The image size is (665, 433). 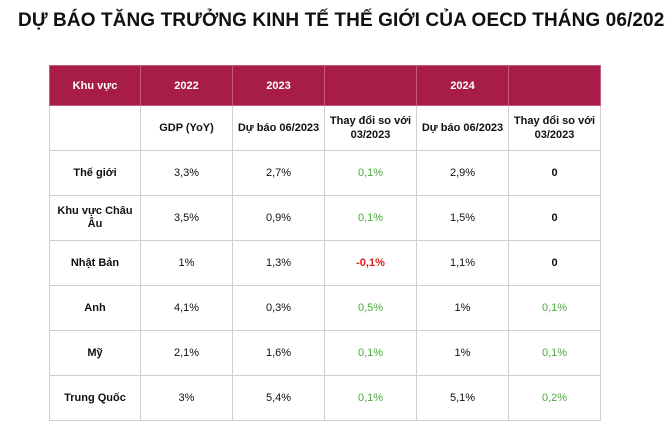 What do you see at coordinates (186, 218) in the screenshot?
I see `gdp-2022-cell: 3,5%` at bounding box center [186, 218].